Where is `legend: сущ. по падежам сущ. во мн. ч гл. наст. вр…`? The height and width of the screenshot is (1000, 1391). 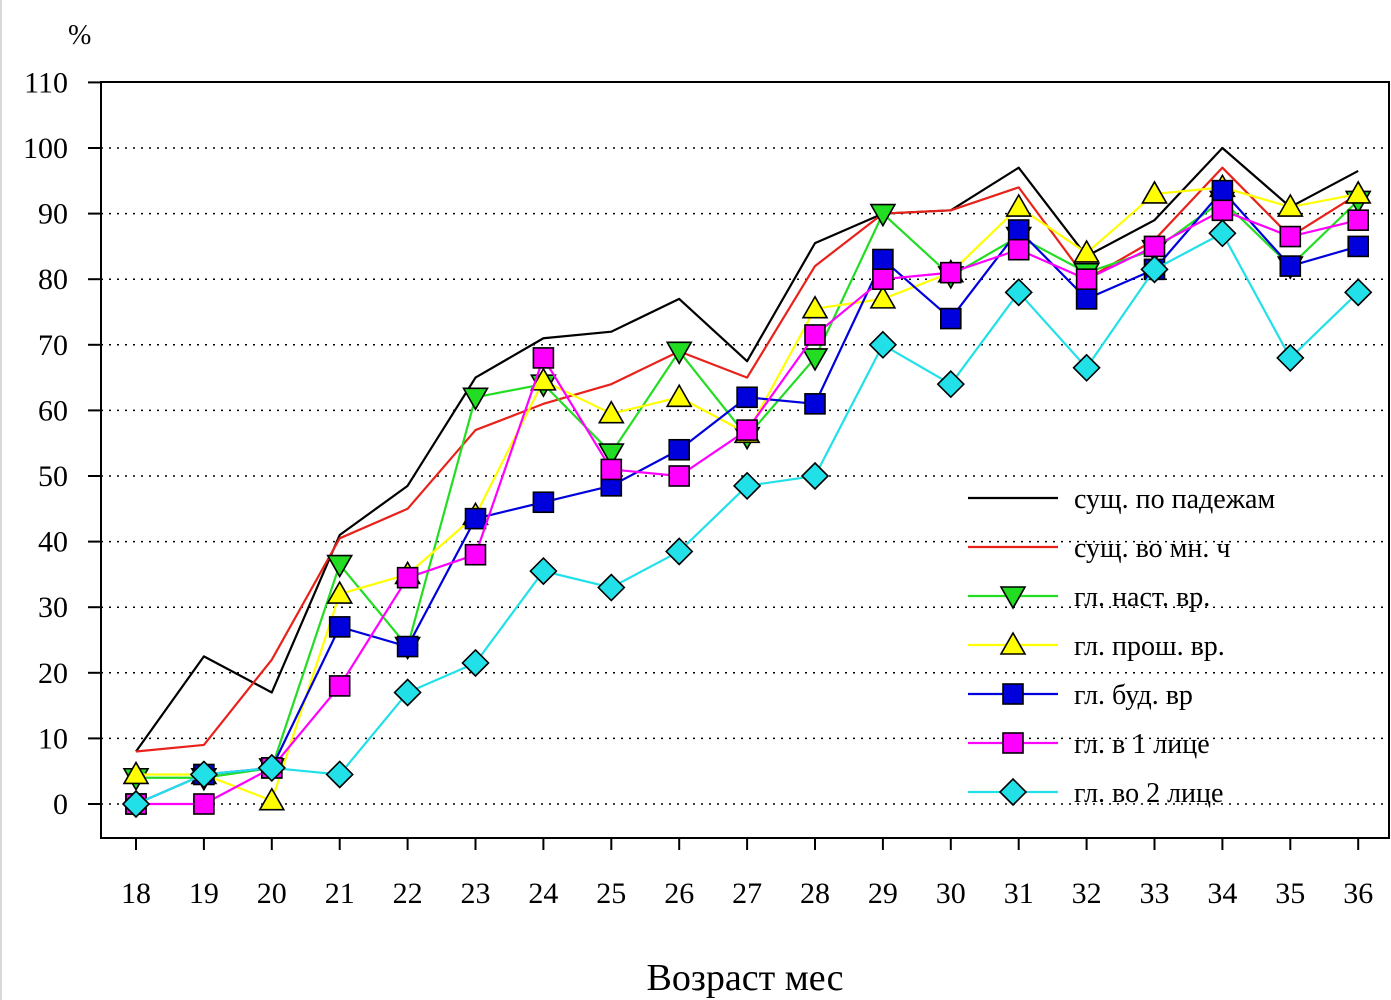 legend: сущ. по падежам сущ. во мн. ч гл. наст. вр… is located at coordinates (1121, 646).